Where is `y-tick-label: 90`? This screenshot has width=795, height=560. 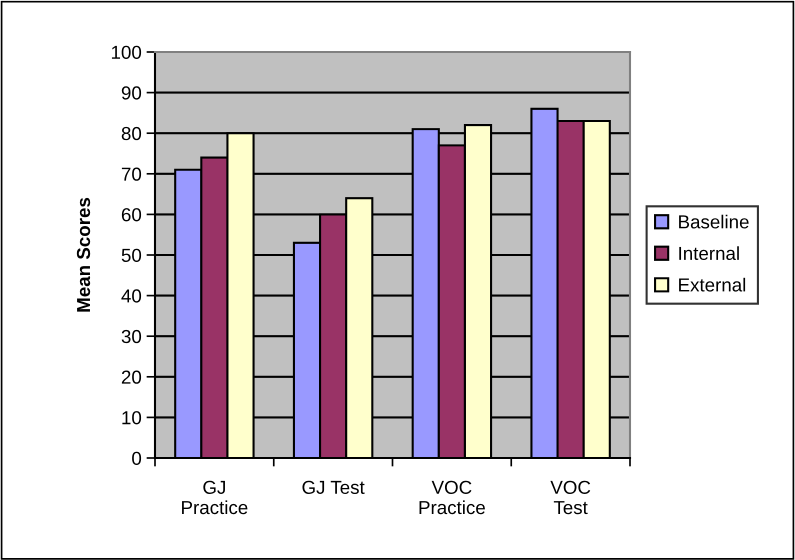
y-tick-label: 90 is located at coordinates (132, 93).